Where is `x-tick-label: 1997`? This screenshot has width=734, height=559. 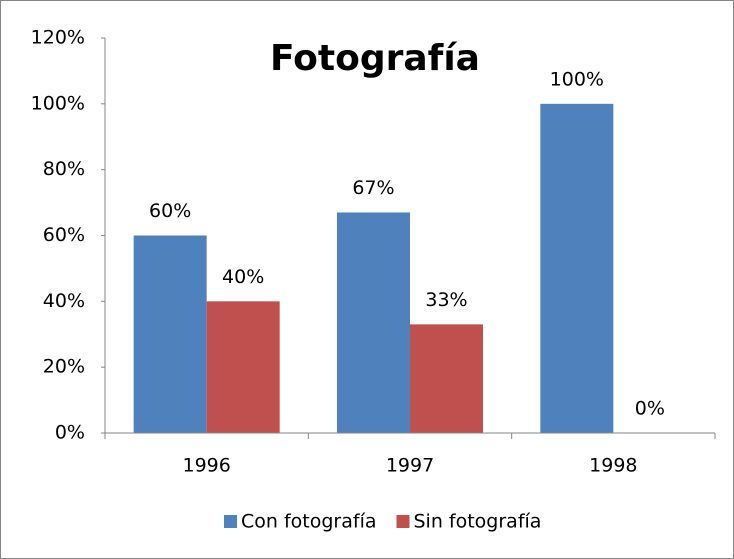 x-tick-label: 1997 is located at coordinates (410, 466).